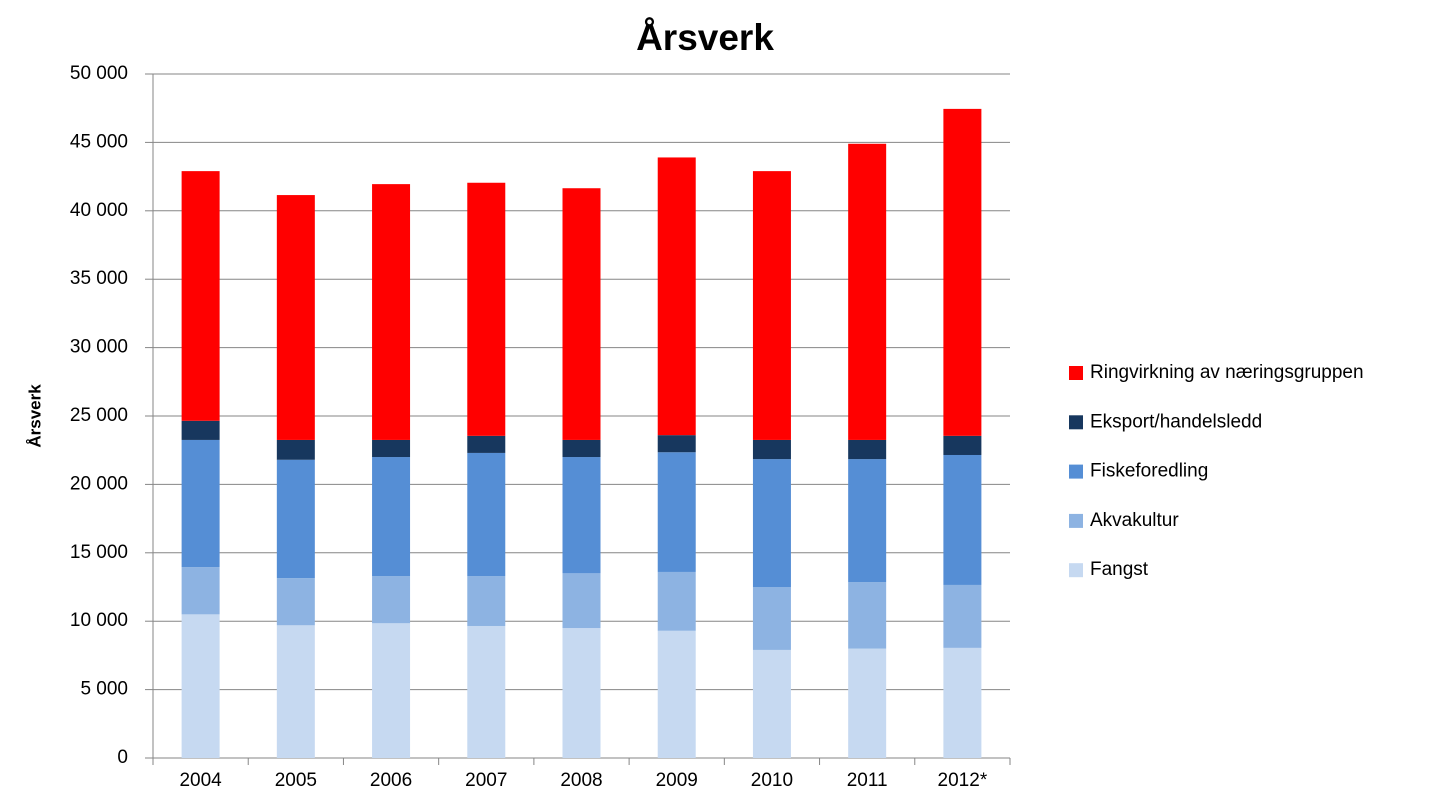 The width and height of the screenshot is (1441, 806). I want to click on legend-label: Fiskeforedling, so click(1149, 471).